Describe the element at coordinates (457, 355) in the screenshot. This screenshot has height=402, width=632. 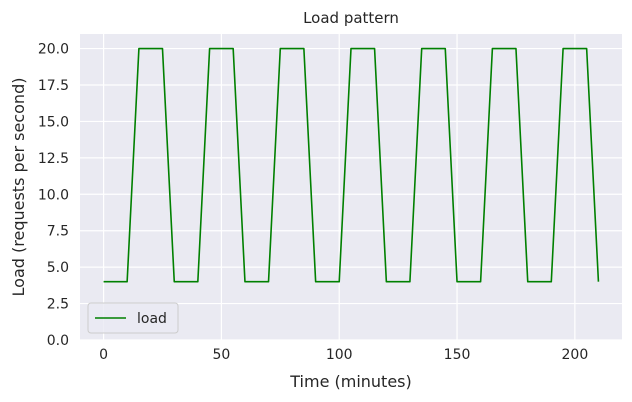
I see `x-tick-label: 150` at that location.